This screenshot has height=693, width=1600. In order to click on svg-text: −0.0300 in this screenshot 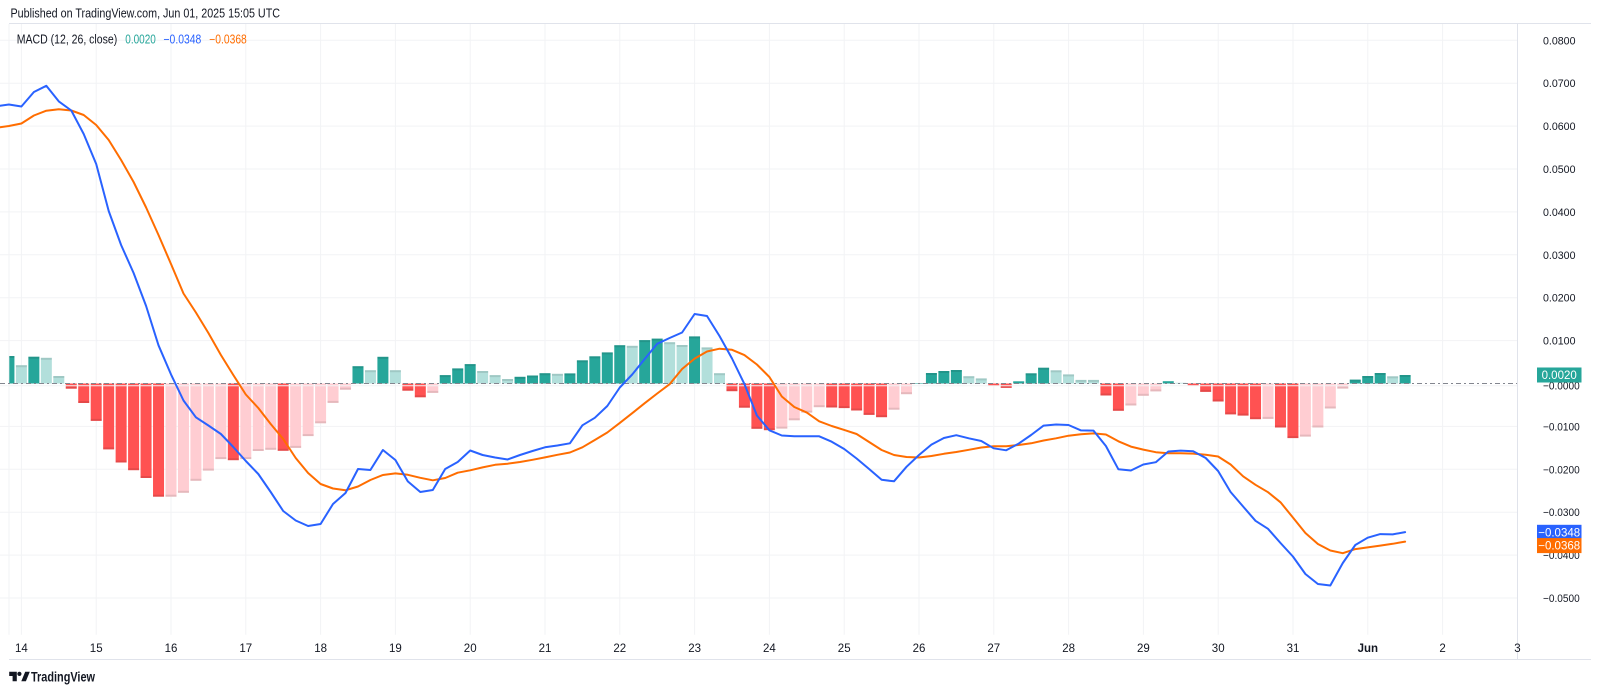, I will do `click(1561, 513)`.